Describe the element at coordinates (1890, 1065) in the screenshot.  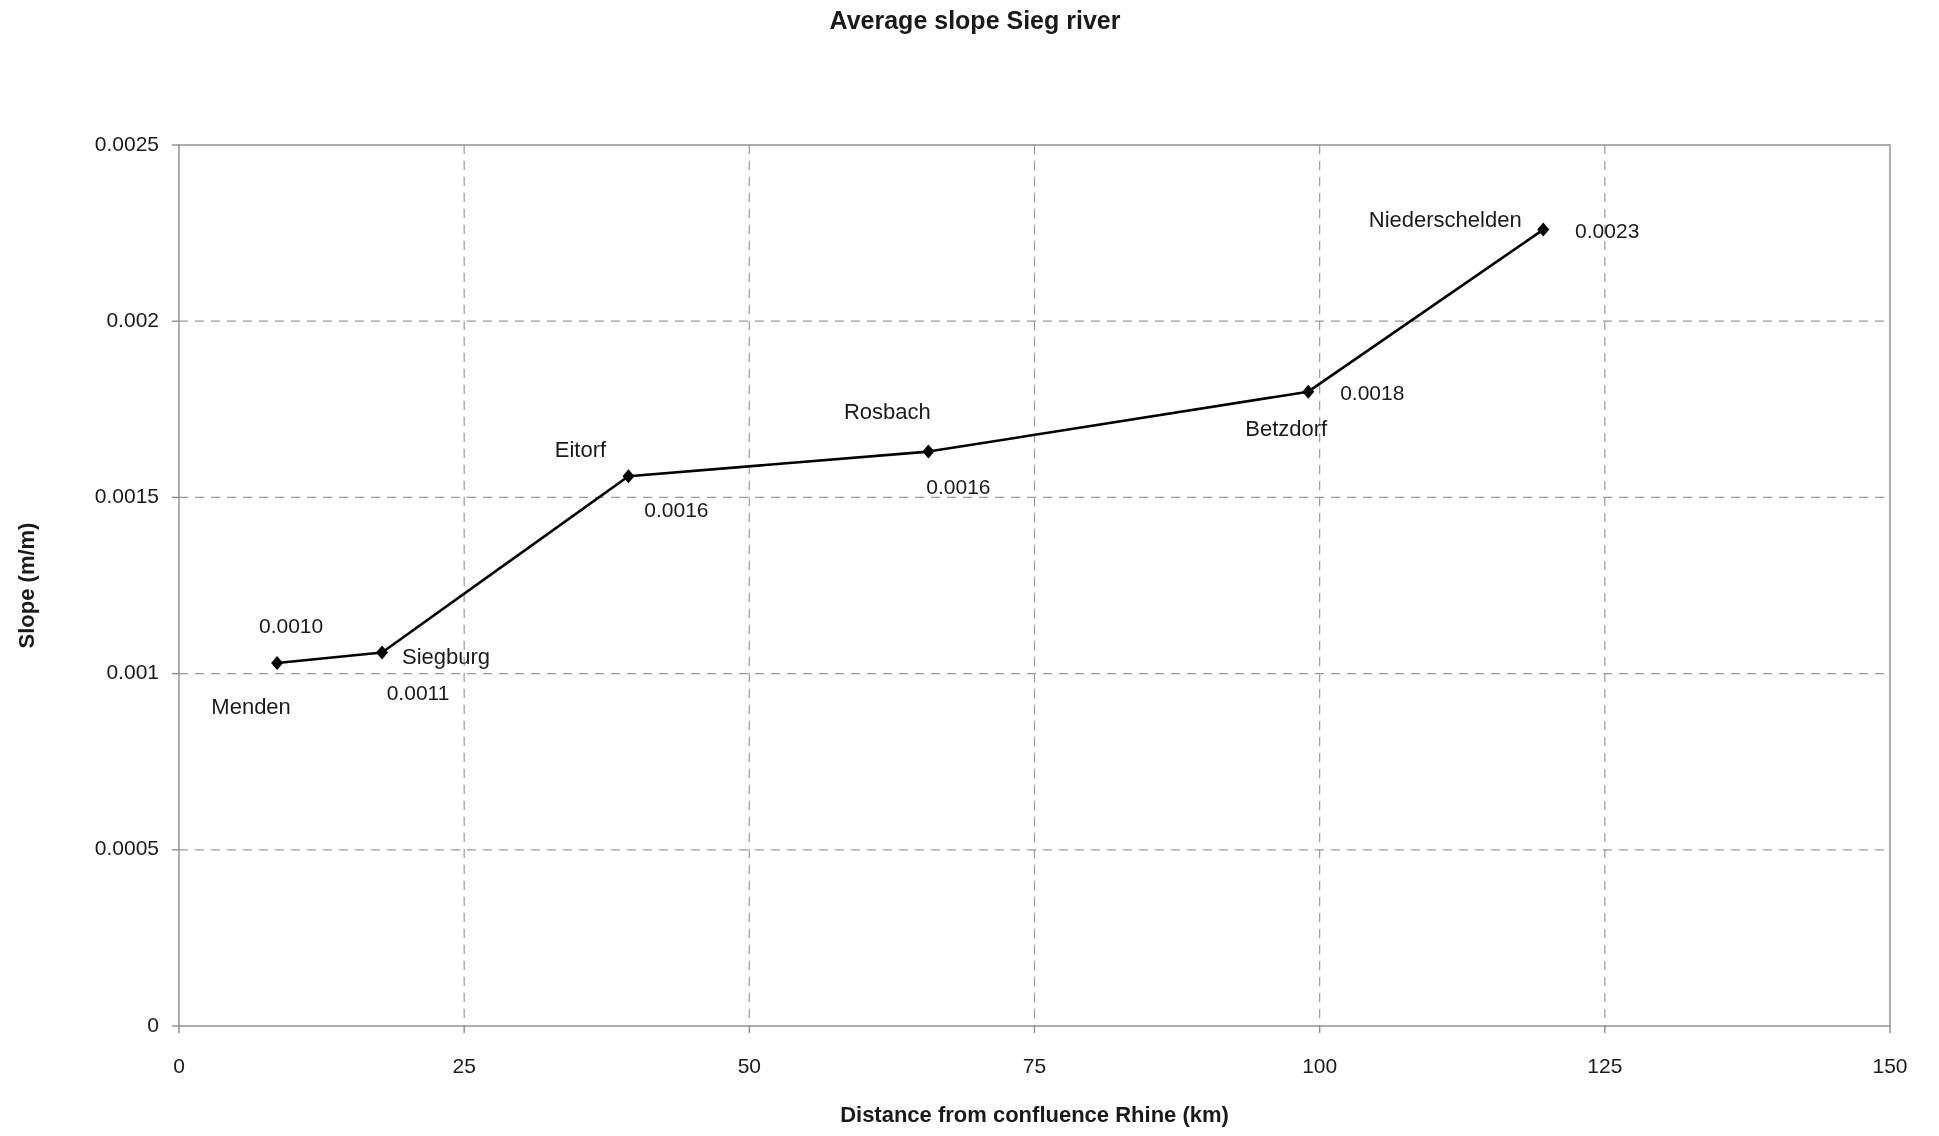
I see `x-tick-label: 150` at that location.